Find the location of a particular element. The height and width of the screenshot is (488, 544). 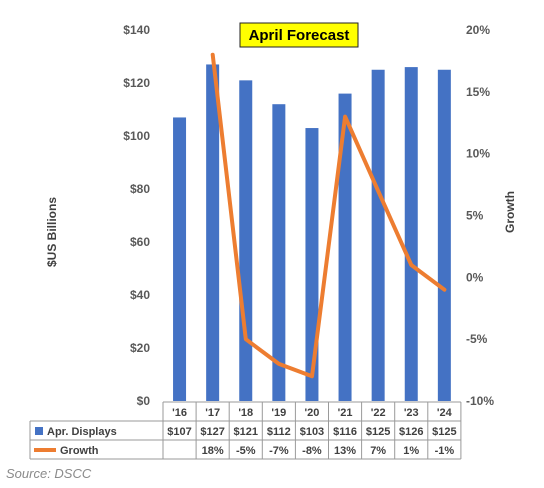

data-label: -8% is located at coordinates (312, 451).